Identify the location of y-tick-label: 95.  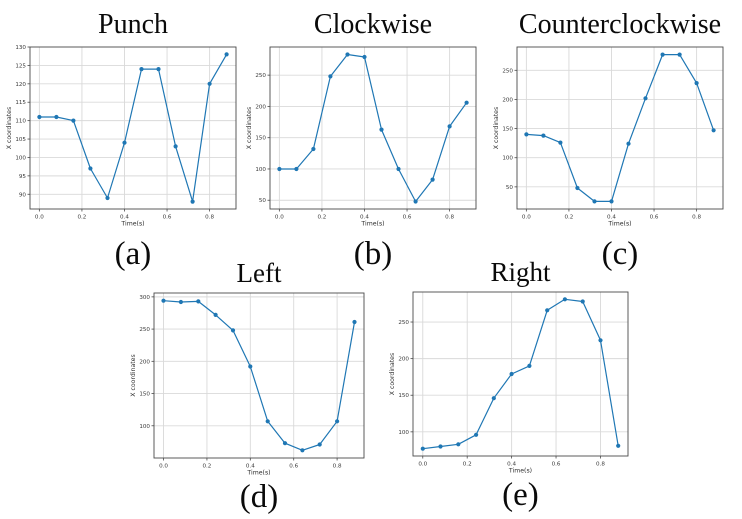
(23, 177).